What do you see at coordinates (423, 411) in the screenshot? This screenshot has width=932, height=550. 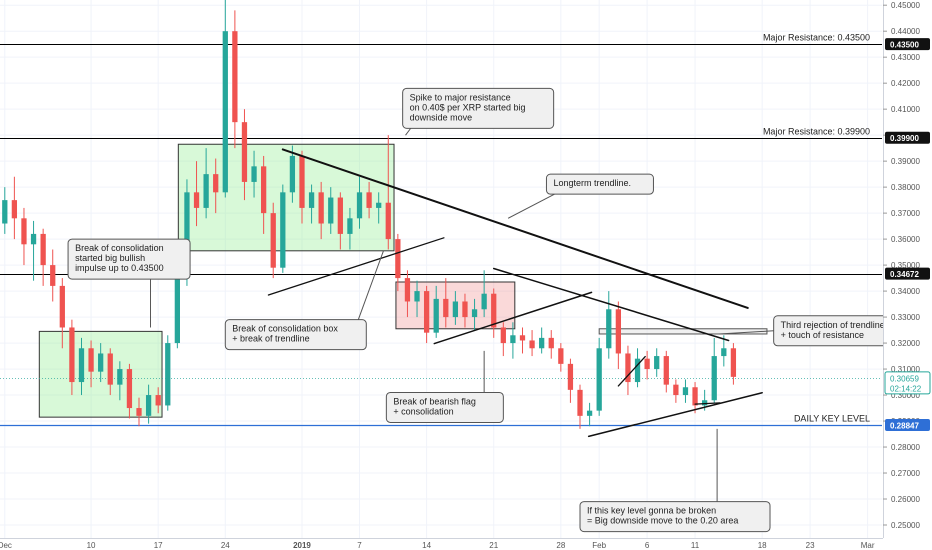 I see `annotation-text: + consolidation` at bounding box center [423, 411].